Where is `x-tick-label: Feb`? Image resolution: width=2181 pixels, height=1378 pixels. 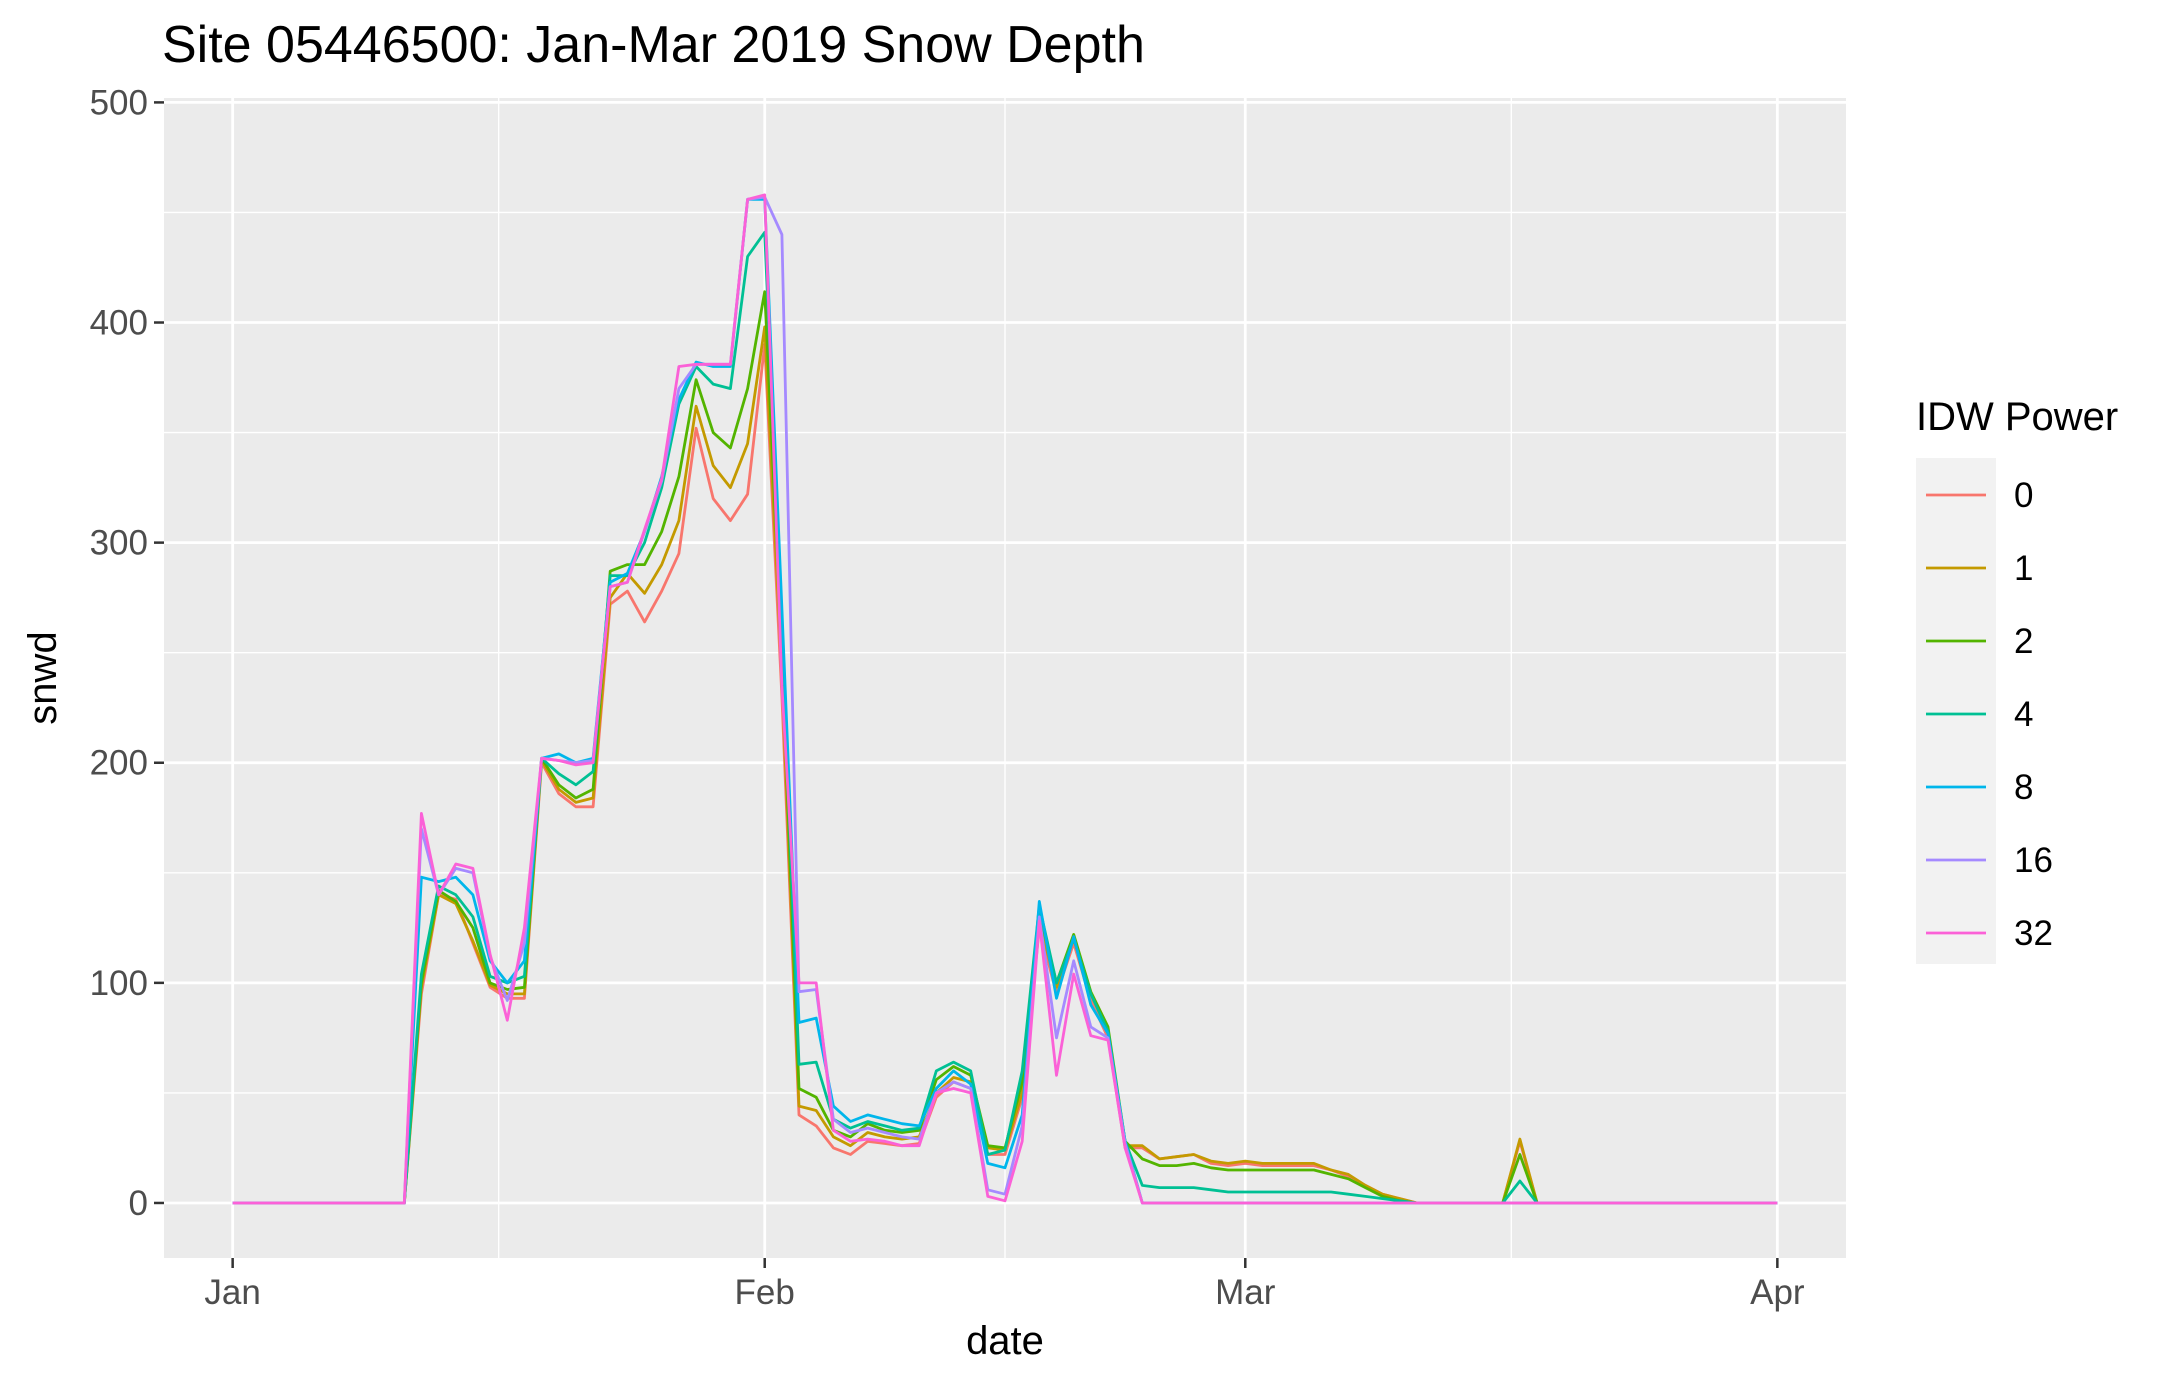
x-tick-label: Feb is located at coordinates (765, 1292).